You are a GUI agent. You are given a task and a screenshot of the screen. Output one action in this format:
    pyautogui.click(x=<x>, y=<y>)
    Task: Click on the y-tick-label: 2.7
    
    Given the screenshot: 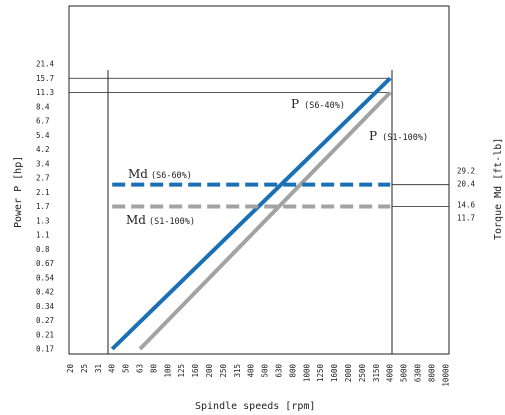 What is the action you would take?
    pyautogui.click(x=43, y=178)
    